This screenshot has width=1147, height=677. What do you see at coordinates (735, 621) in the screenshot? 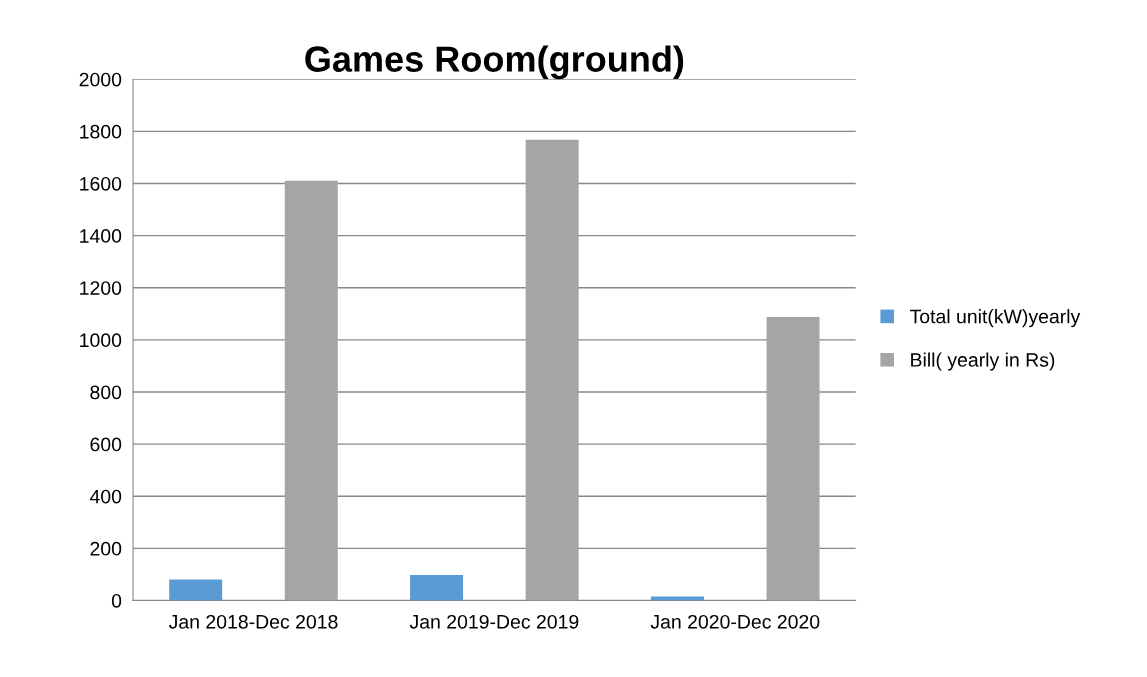
I see `x-tick-label: Jan 2020-Dec 2020` at bounding box center [735, 621].